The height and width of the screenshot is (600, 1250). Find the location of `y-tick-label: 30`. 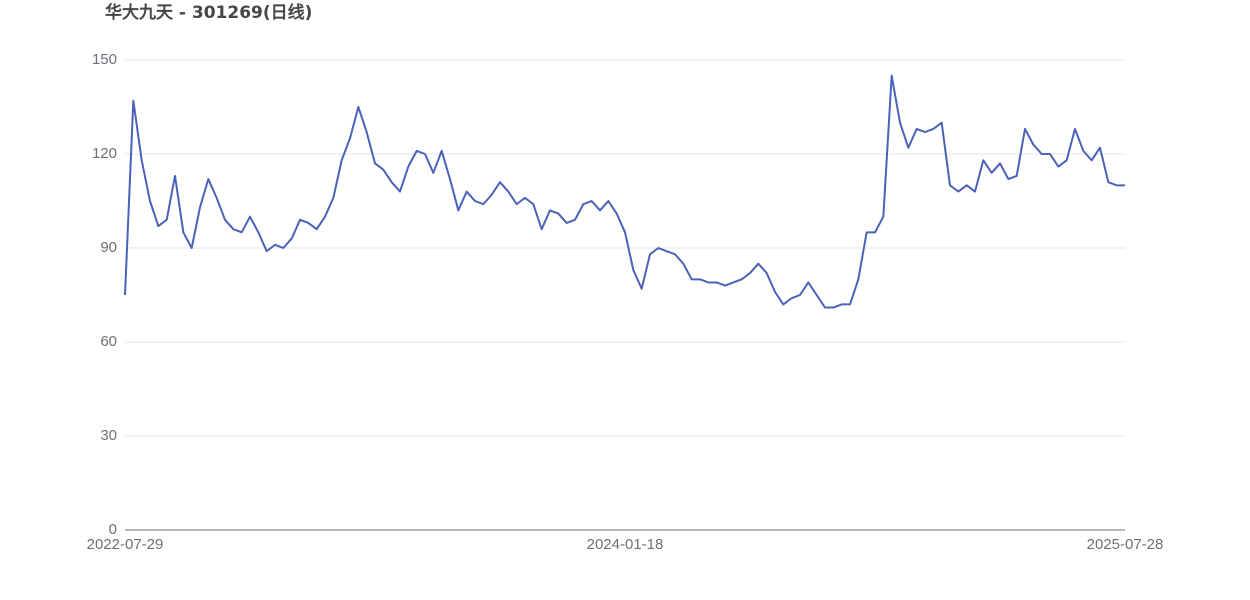

y-tick-label: 30 is located at coordinates (108, 435).